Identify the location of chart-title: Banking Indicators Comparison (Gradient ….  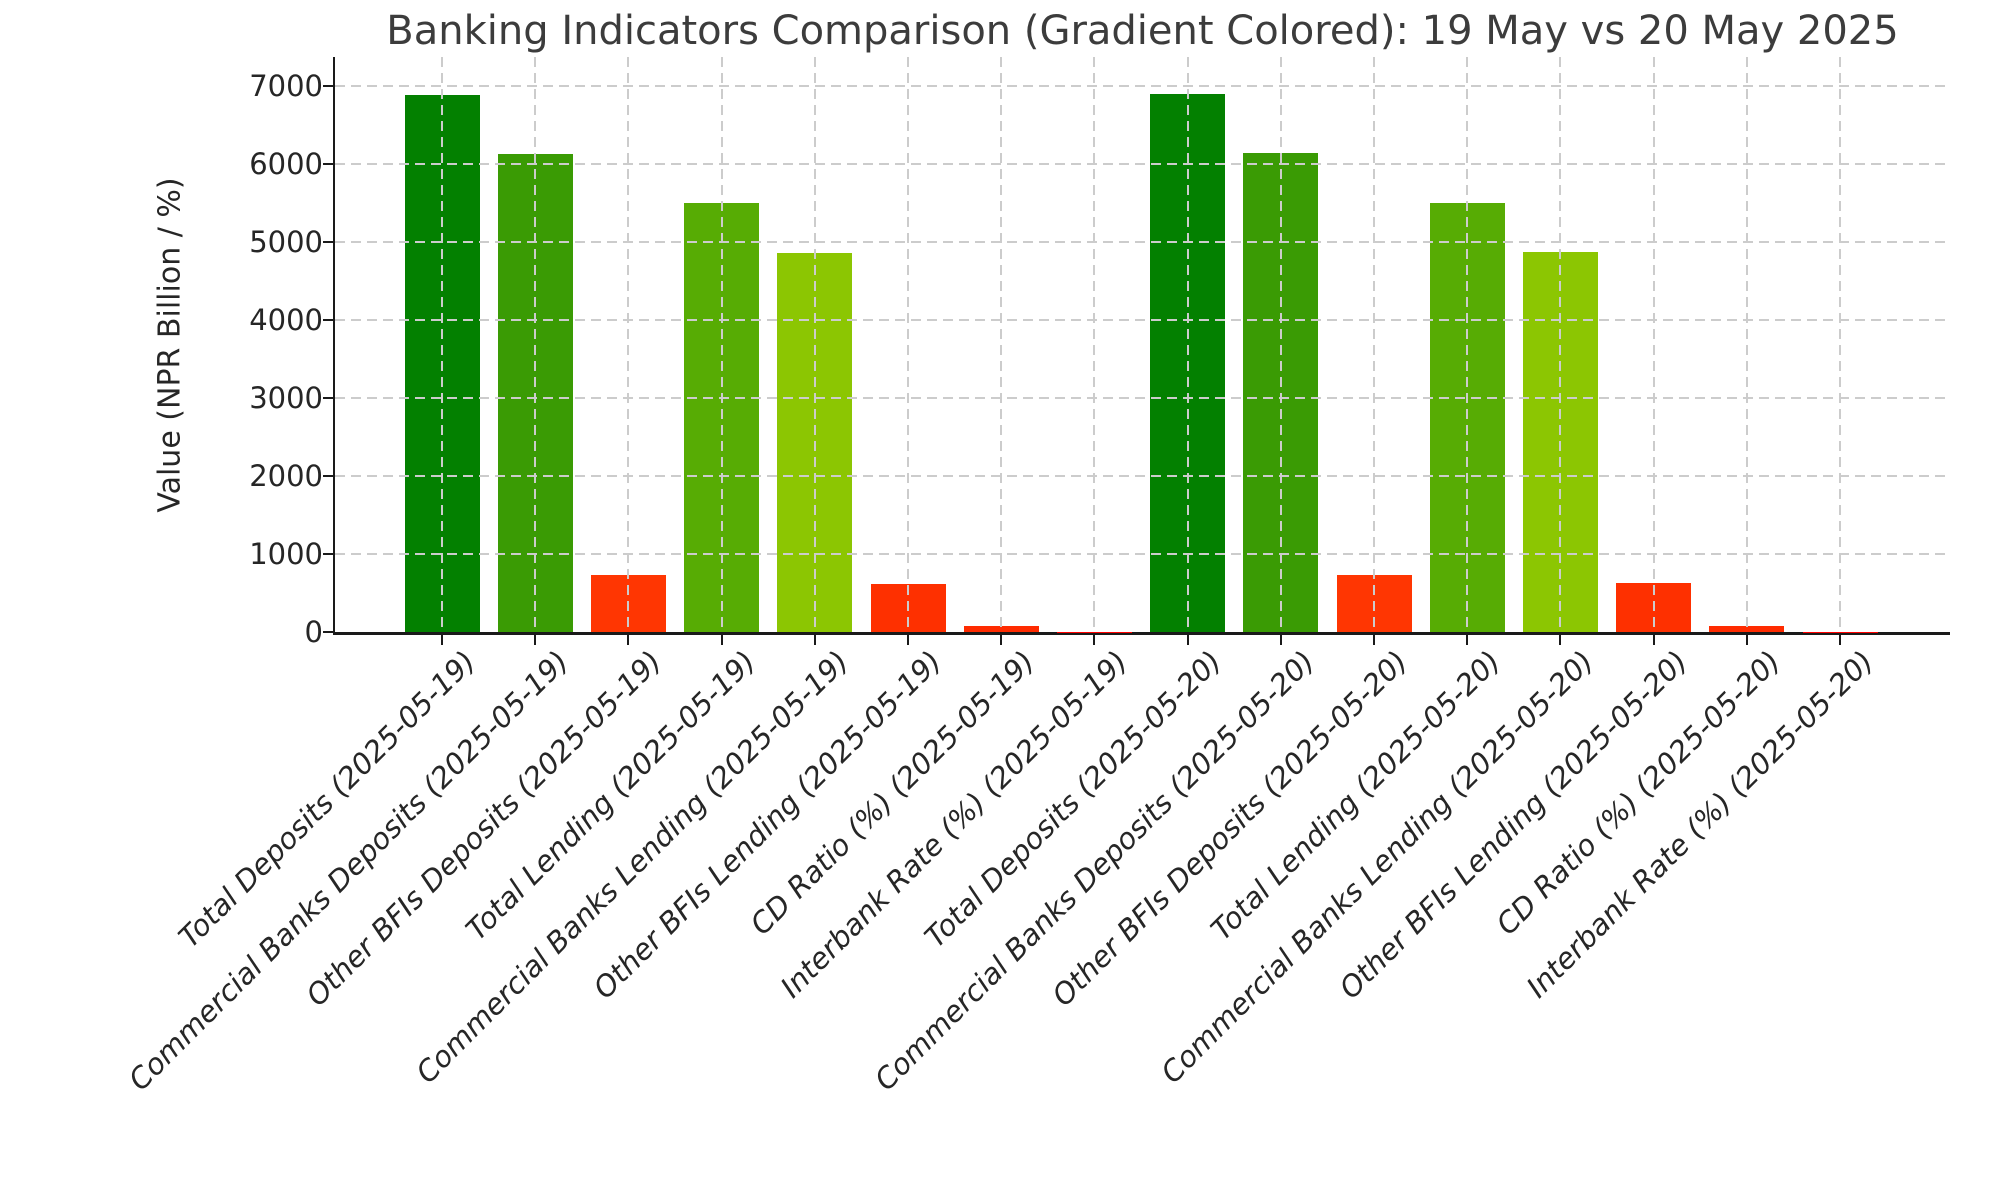
(1142, 31).